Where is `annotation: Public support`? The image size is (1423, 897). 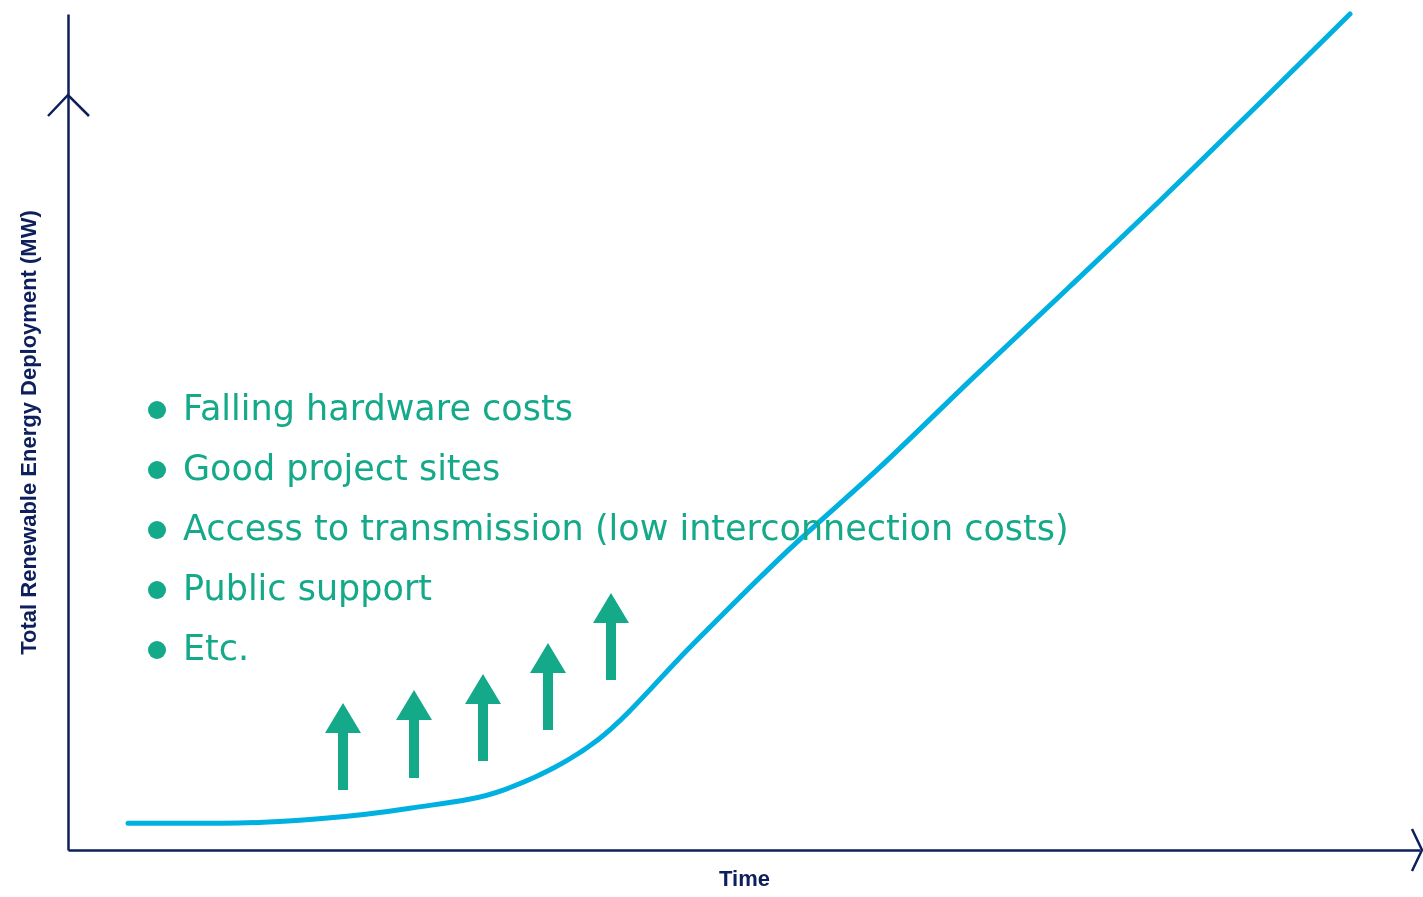
annotation: Public support is located at coordinates (308, 588).